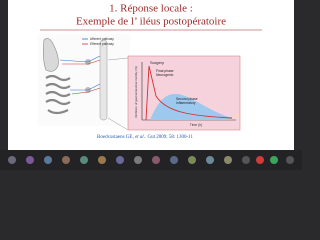 Image resolution: width=320 pixels, height=240 pixels. Describe the element at coordinates (187, 99) in the screenshot. I see `chart-label: Second phase` at that location.